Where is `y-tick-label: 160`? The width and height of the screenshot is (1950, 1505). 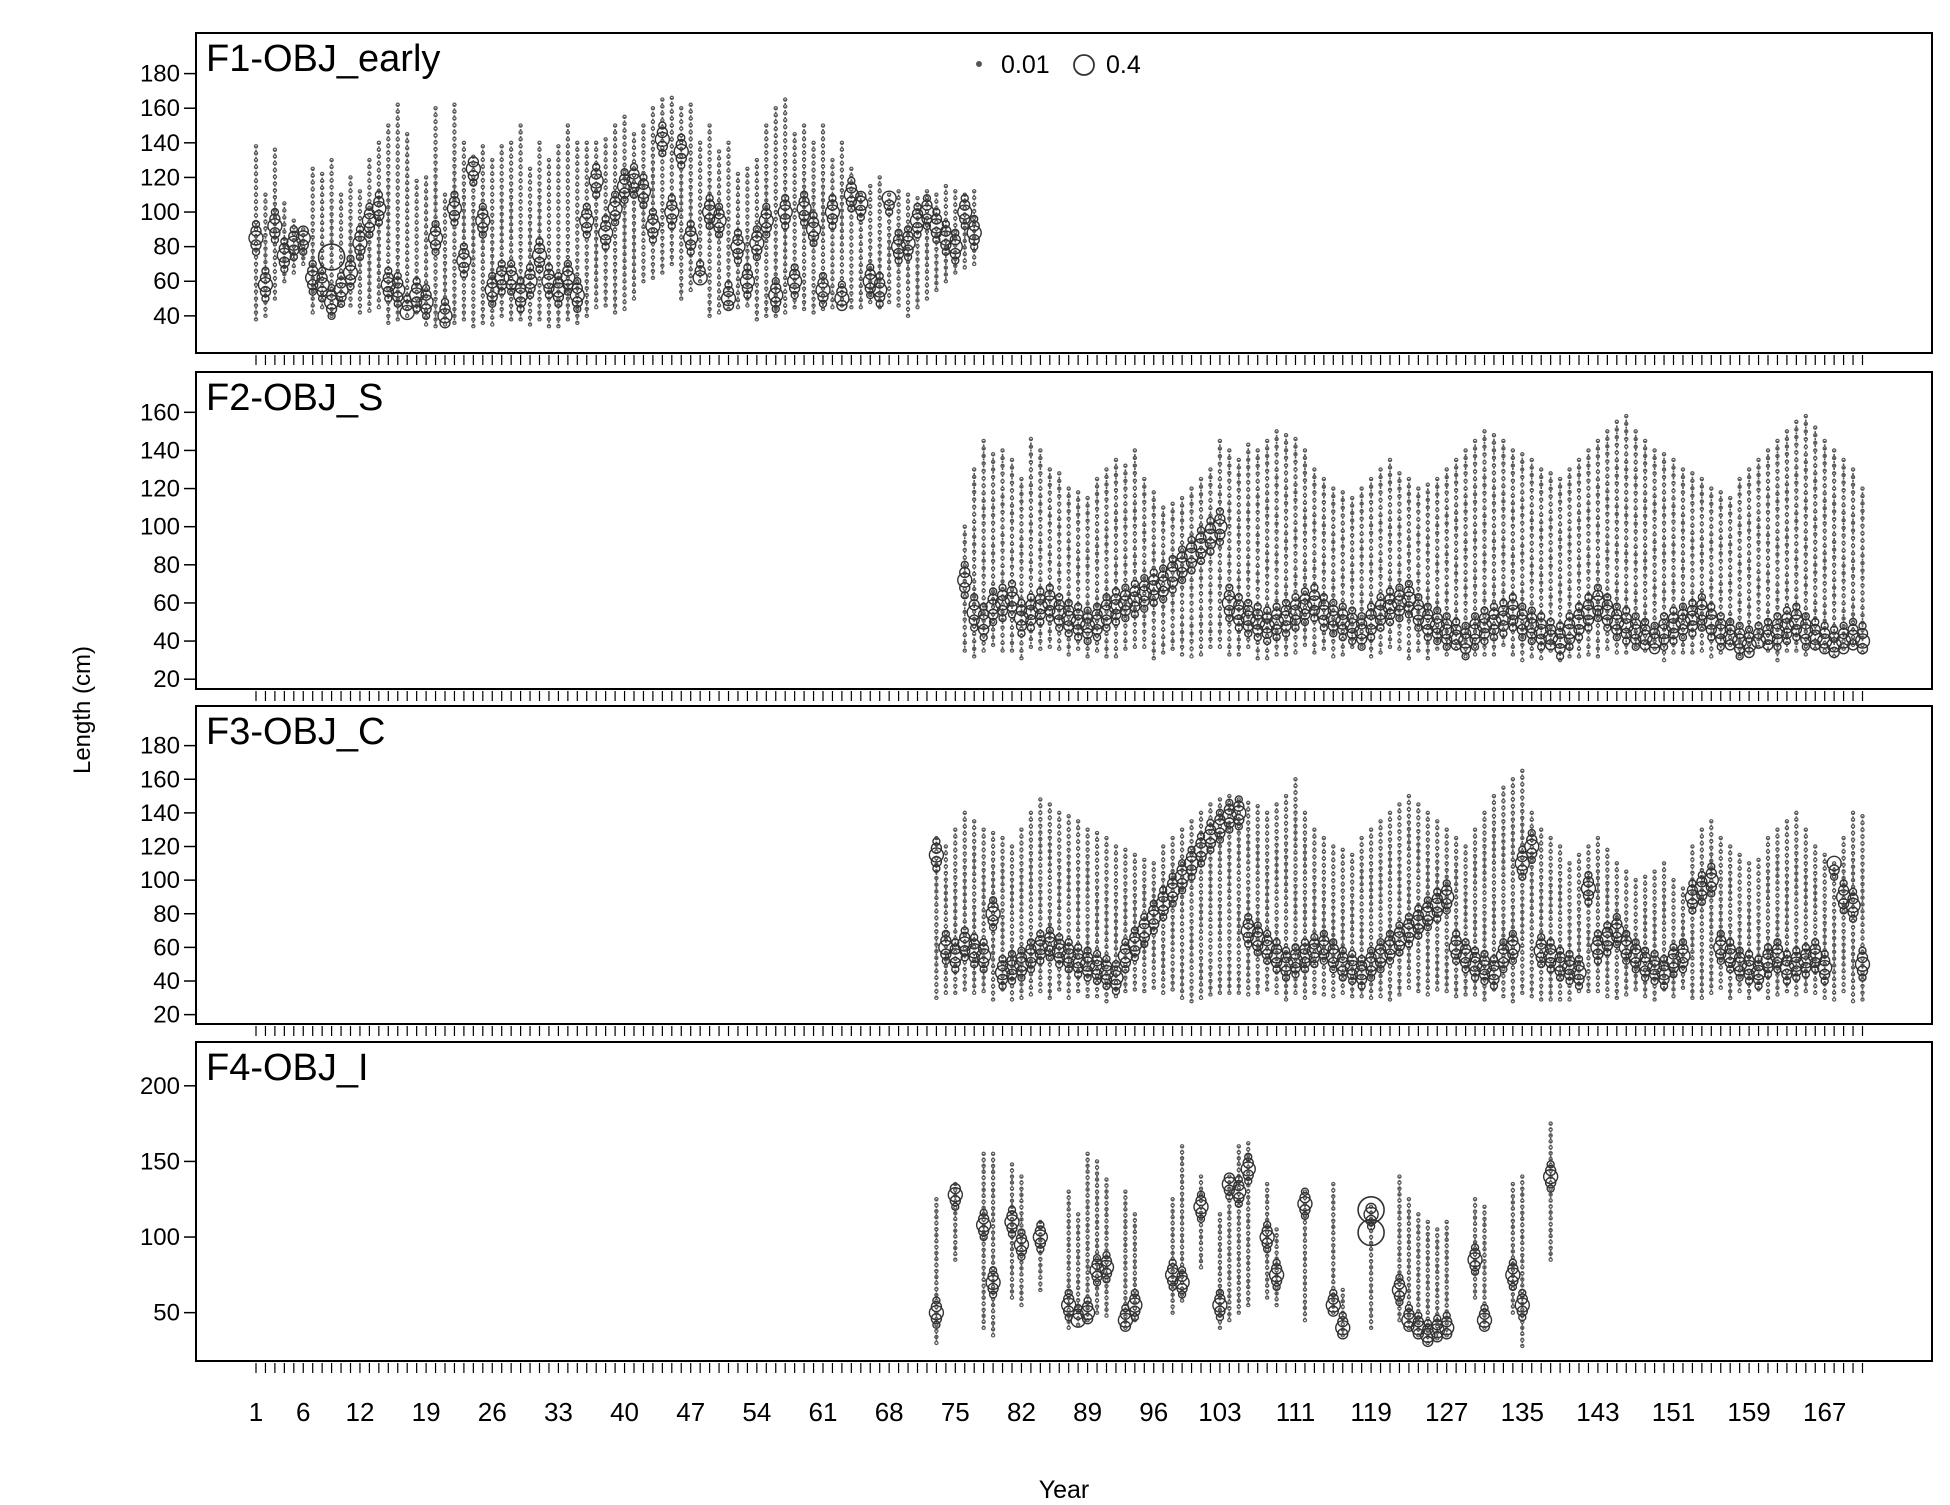
y-tick-label: 160 is located at coordinates (160, 108).